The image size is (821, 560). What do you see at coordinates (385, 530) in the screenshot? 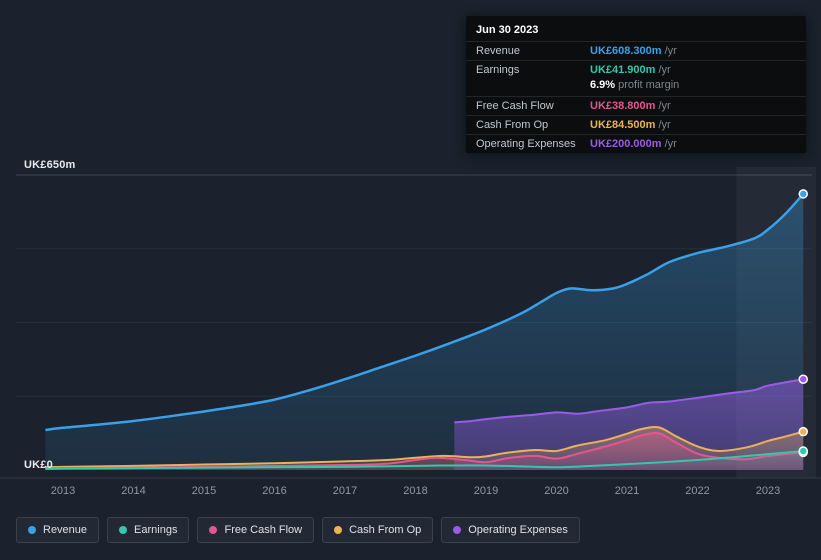
I see `legend-label: Cash From Op` at bounding box center [385, 530].